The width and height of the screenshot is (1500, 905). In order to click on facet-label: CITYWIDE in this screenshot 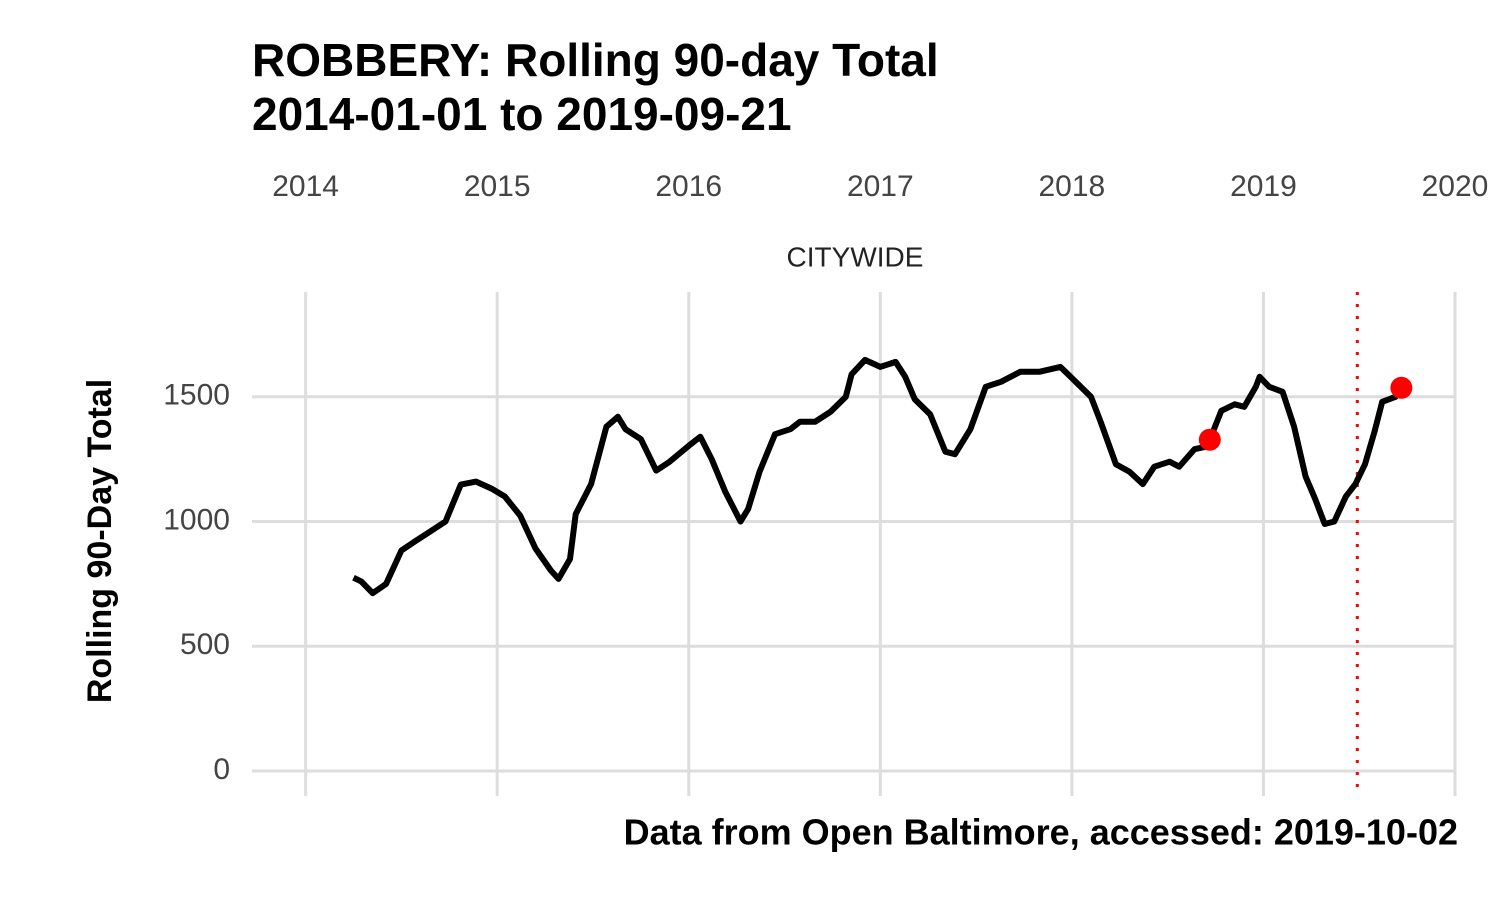, I will do `click(855, 256)`.